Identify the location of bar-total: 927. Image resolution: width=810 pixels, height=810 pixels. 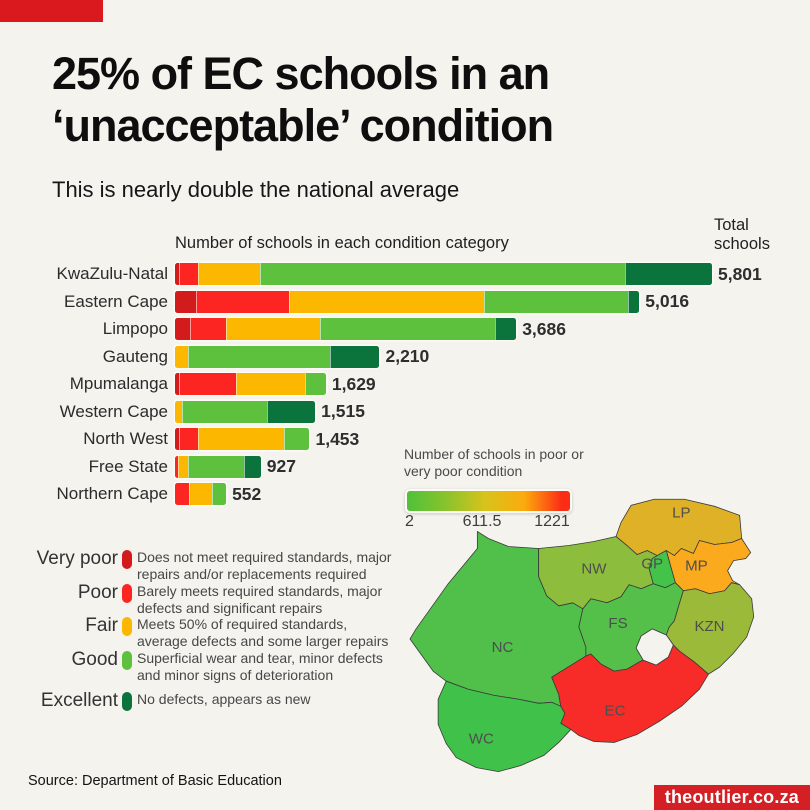
(281, 466).